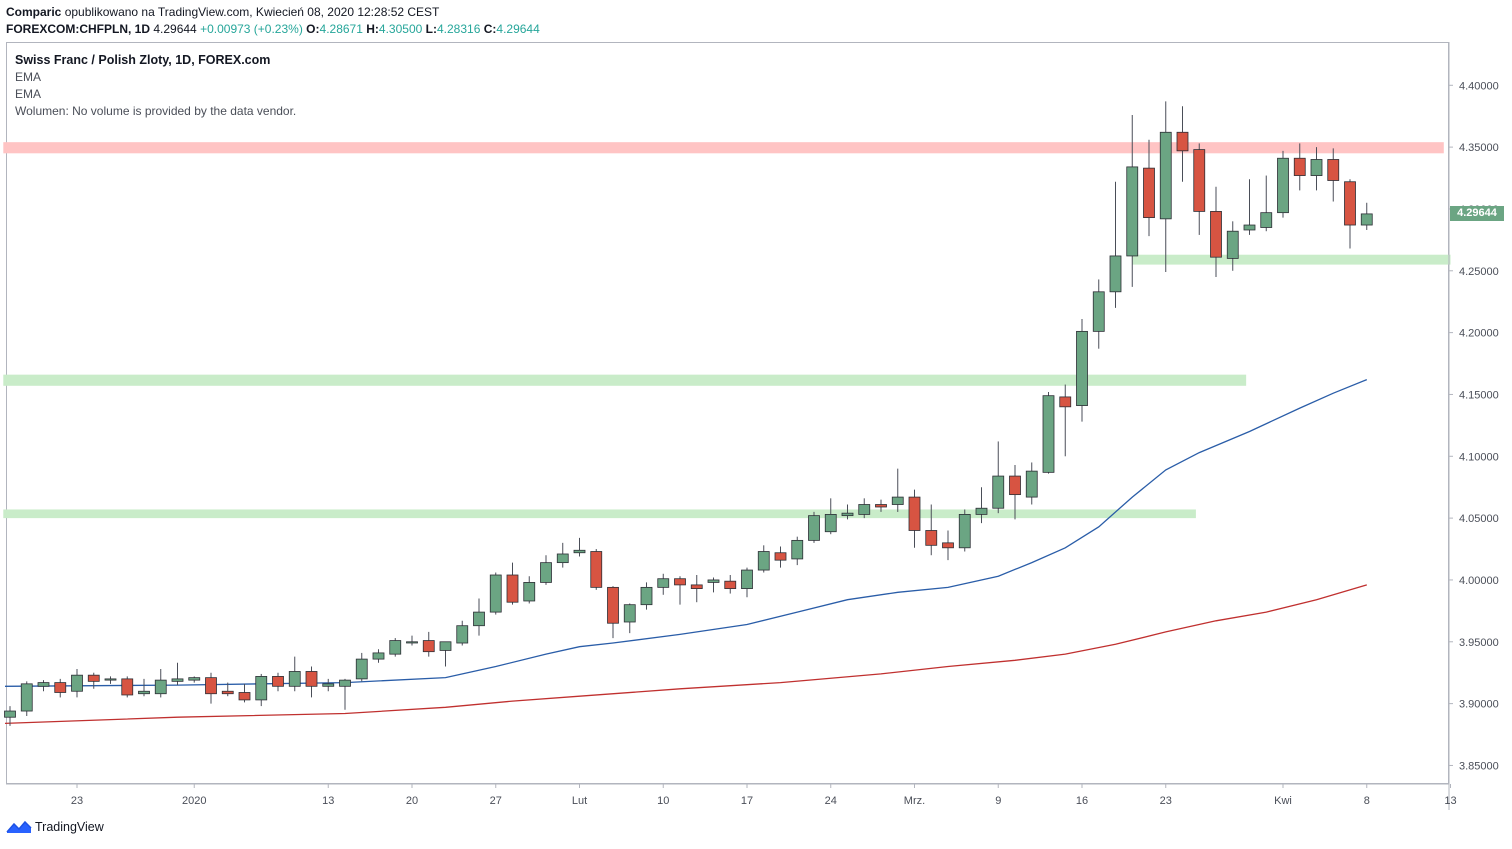 The image size is (1512, 849). Describe the element at coordinates (28, 94) in the screenshot. I see `ema-slow-legend: EMA` at that location.